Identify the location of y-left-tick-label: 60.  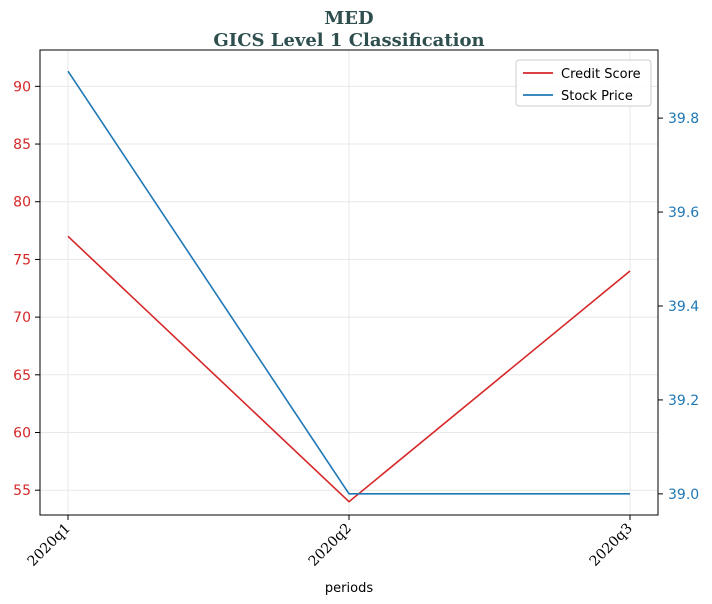
(22, 434).